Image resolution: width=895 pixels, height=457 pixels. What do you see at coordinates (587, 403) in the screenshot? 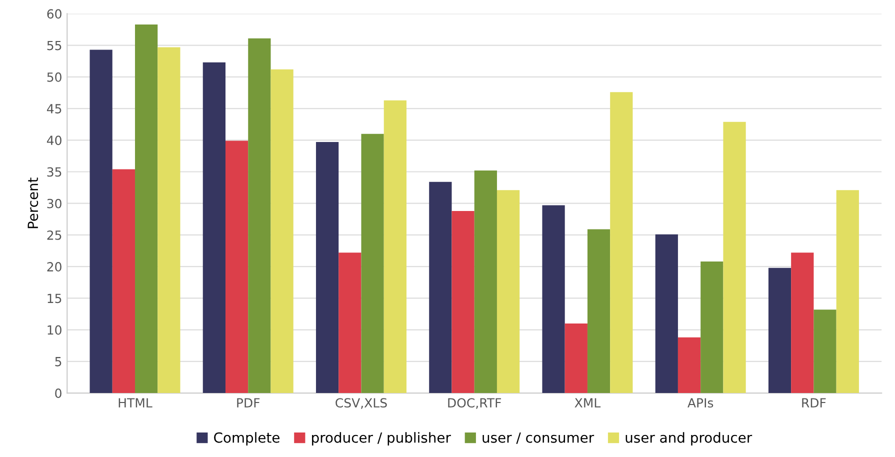
I see `x-tick-label: XML` at bounding box center [587, 403].